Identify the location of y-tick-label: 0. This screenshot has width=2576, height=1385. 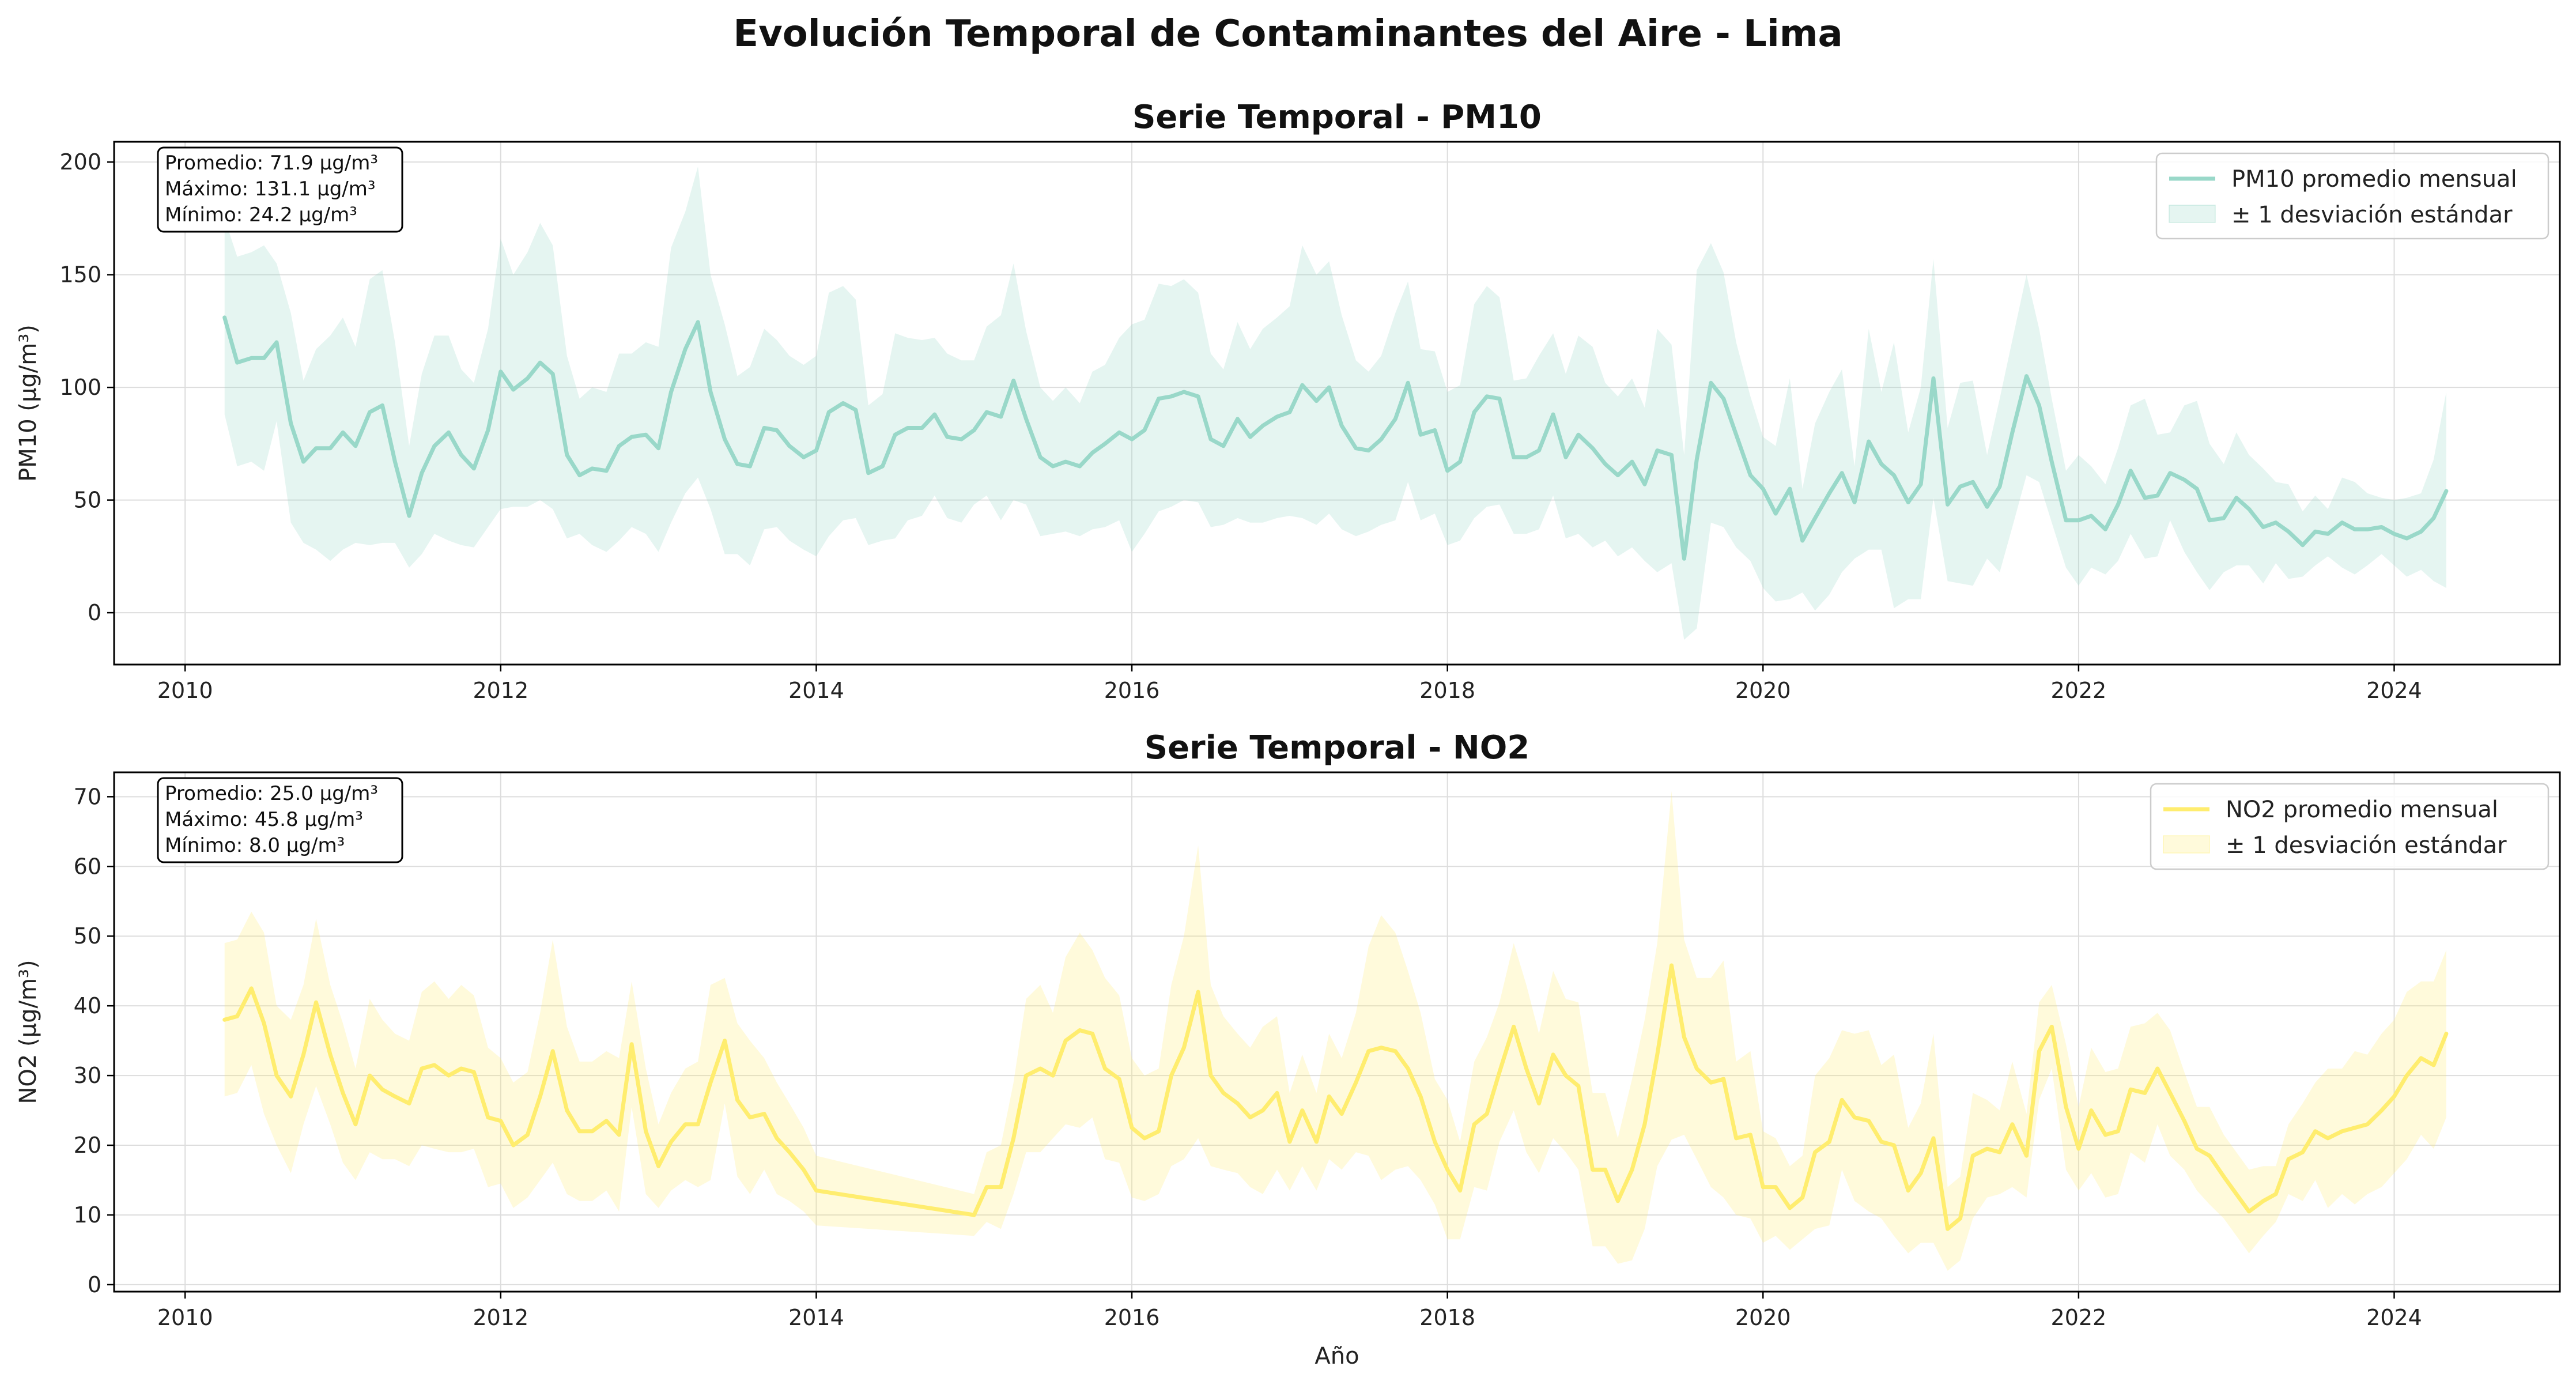
(94, 1284).